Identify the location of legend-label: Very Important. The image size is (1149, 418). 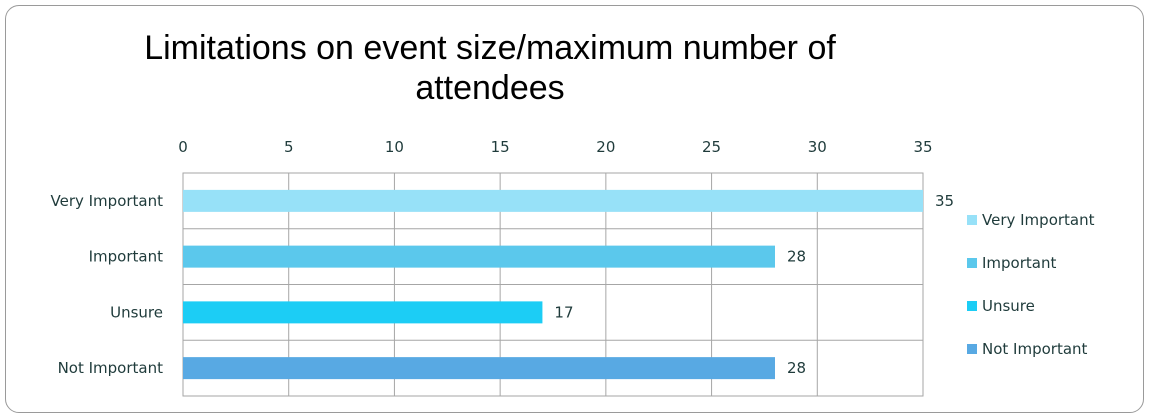
(1038, 219).